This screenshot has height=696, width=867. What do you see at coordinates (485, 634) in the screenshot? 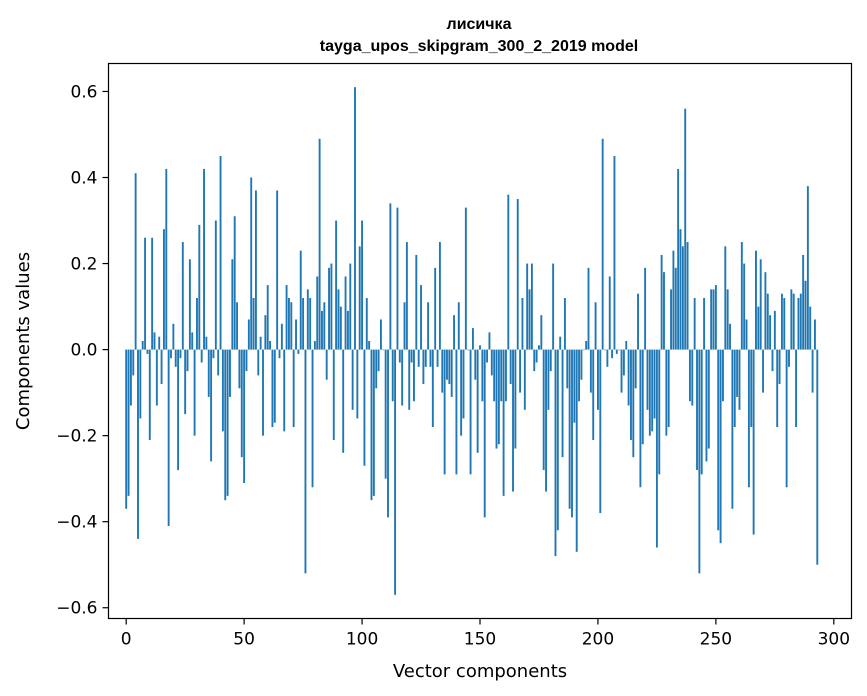
I see `x-axis-ticks: 0 50 100 150 200 250 300` at bounding box center [485, 634].